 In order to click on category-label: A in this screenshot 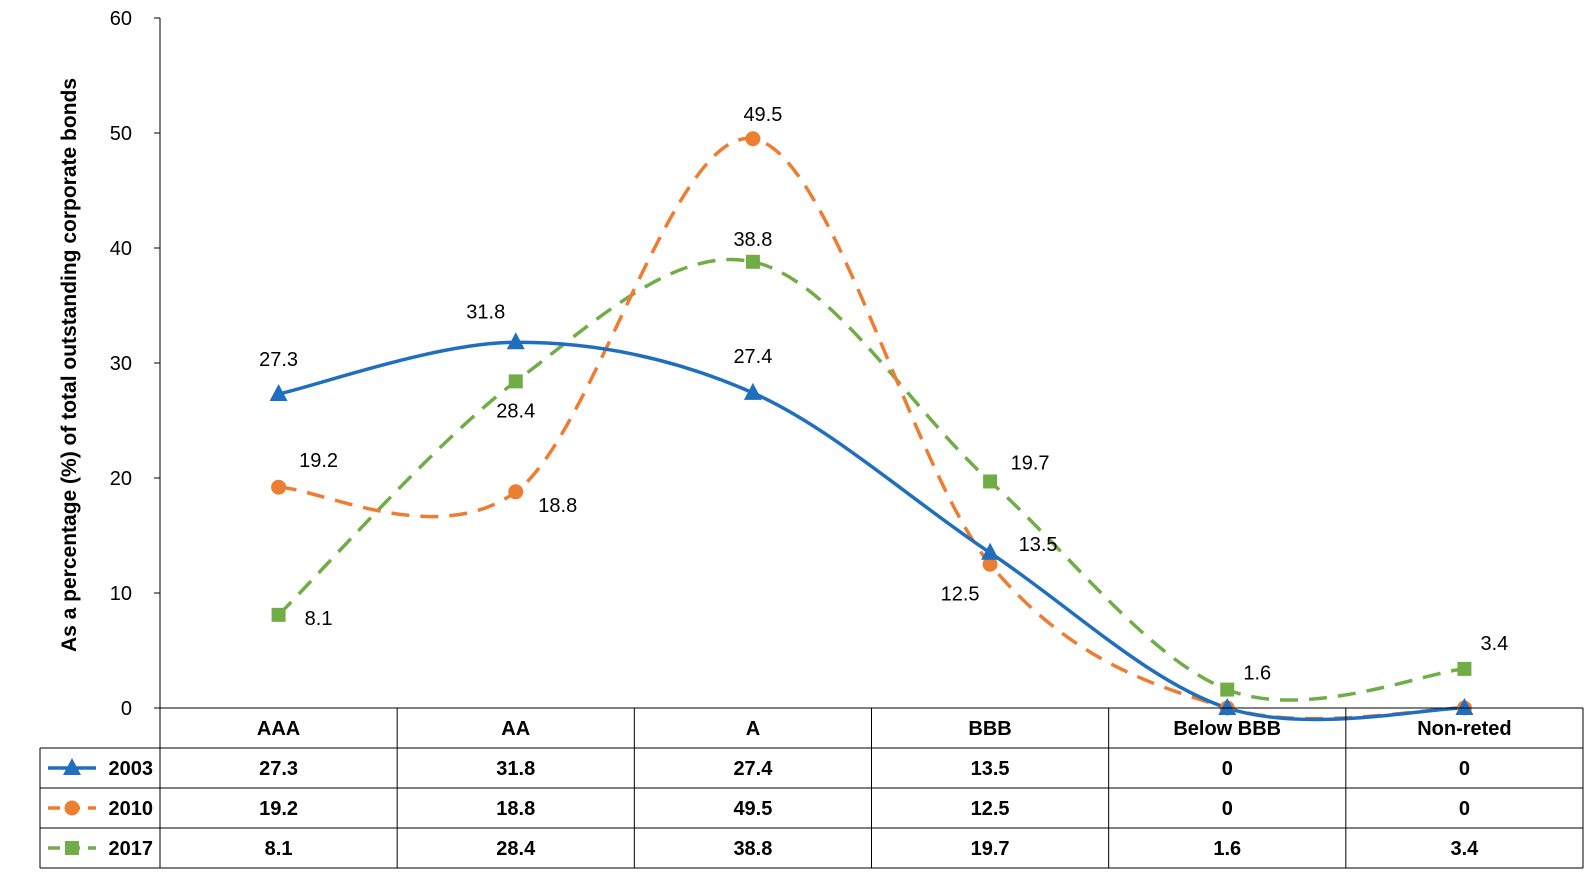, I will do `click(753, 729)`.